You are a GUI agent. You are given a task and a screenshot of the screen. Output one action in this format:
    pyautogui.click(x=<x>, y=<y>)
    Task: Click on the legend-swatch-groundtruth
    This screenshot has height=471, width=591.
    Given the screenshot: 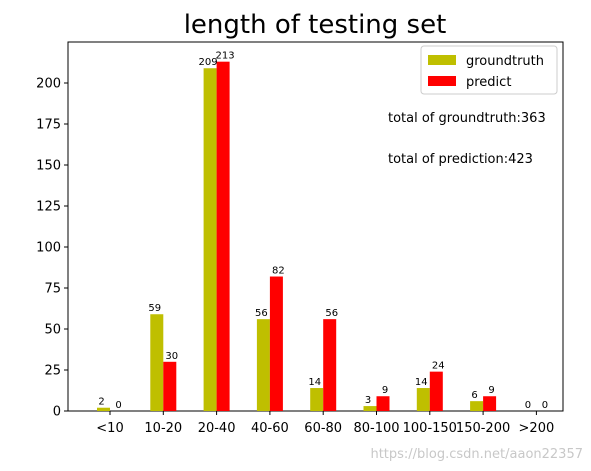 What is the action you would take?
    pyautogui.click(x=442, y=60)
    